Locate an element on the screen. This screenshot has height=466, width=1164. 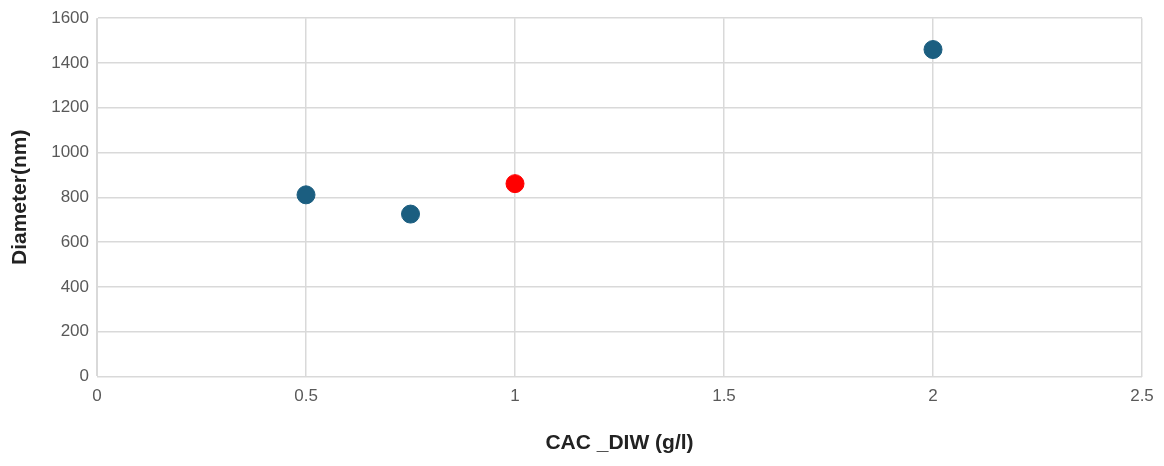
y-tick-label: 1600 is located at coordinates (70, 17).